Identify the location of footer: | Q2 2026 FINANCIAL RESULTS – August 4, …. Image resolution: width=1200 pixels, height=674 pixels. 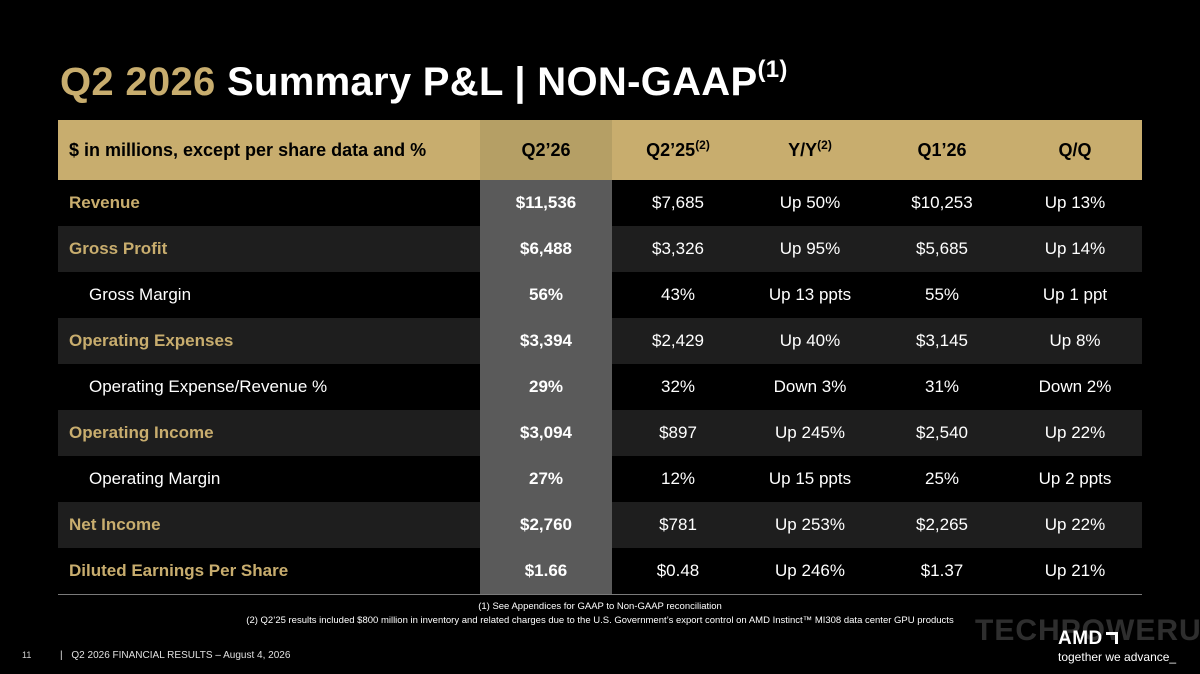
(175, 655).